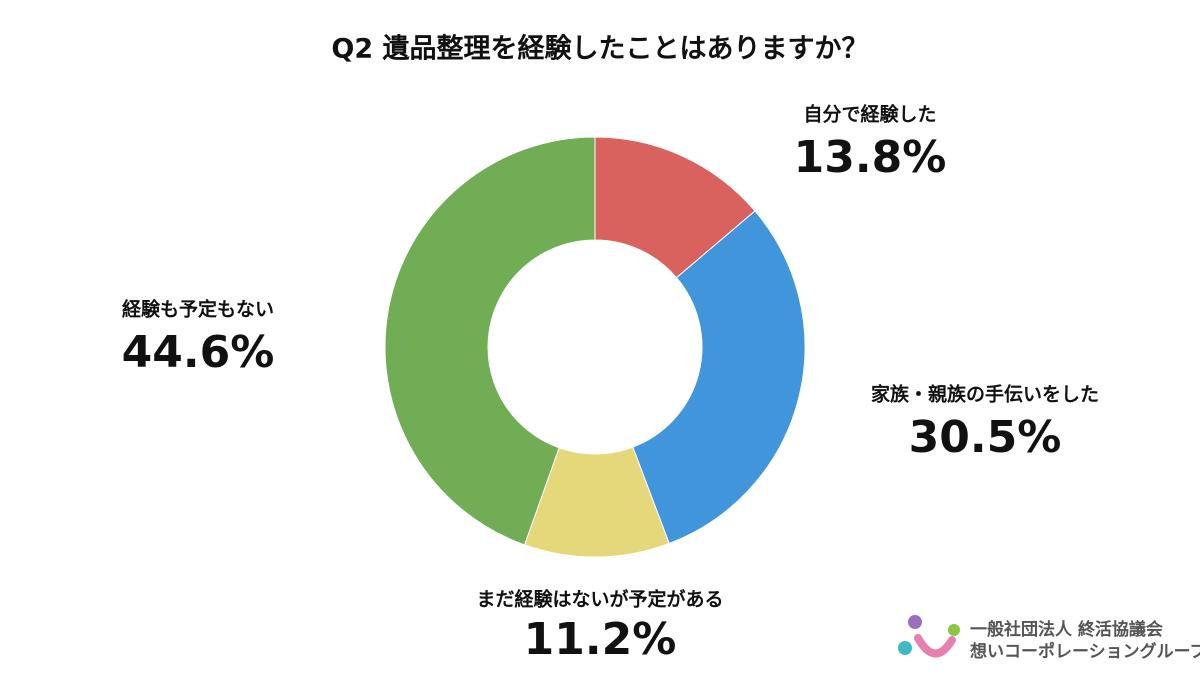  What do you see at coordinates (929, 636) in the screenshot?
I see `logo-icon` at bounding box center [929, 636].